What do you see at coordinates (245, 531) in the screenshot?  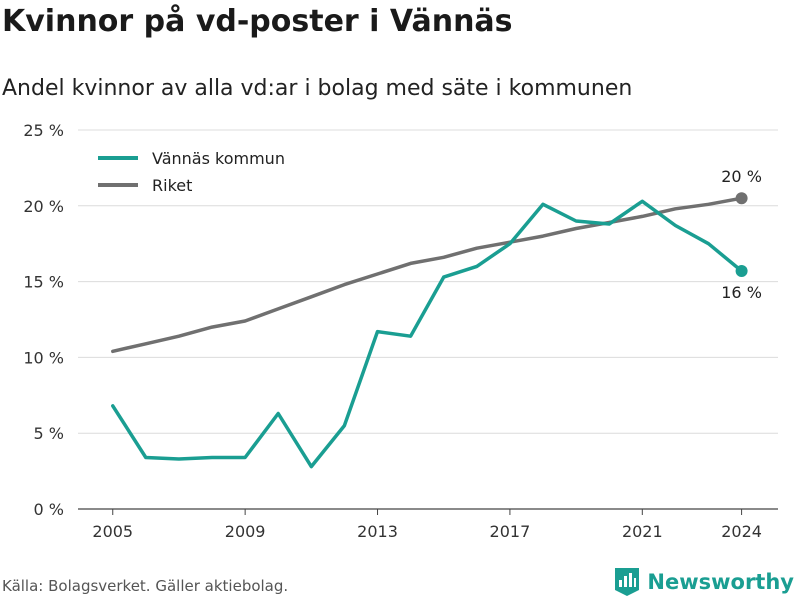 I see `x-tick-label: 2009` at bounding box center [245, 531].